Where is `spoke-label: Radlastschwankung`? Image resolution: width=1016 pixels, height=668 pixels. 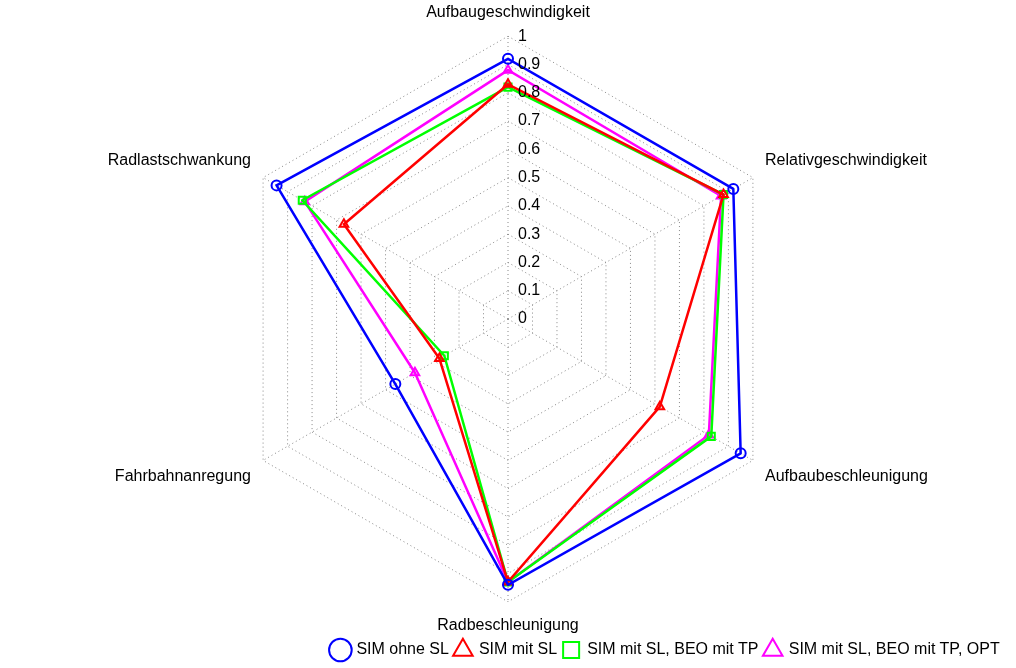 spoke-label: Radlastschwankung is located at coordinates (179, 160).